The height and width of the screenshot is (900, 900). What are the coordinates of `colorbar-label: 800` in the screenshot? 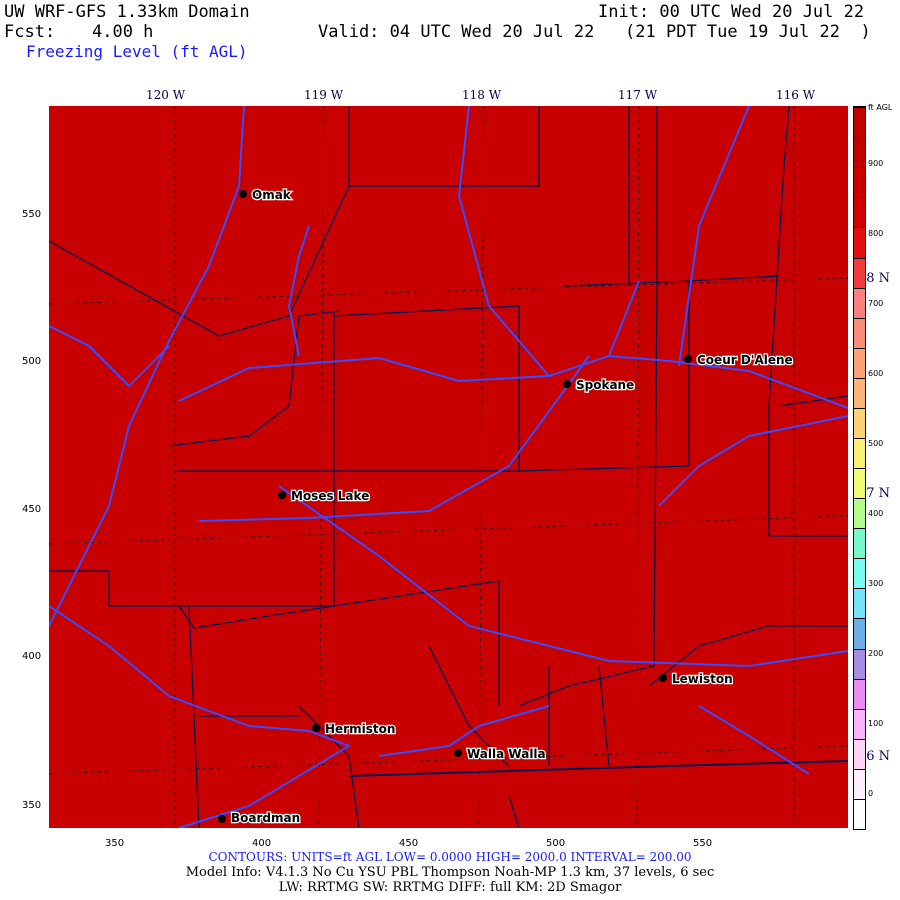 It's located at (876, 233).